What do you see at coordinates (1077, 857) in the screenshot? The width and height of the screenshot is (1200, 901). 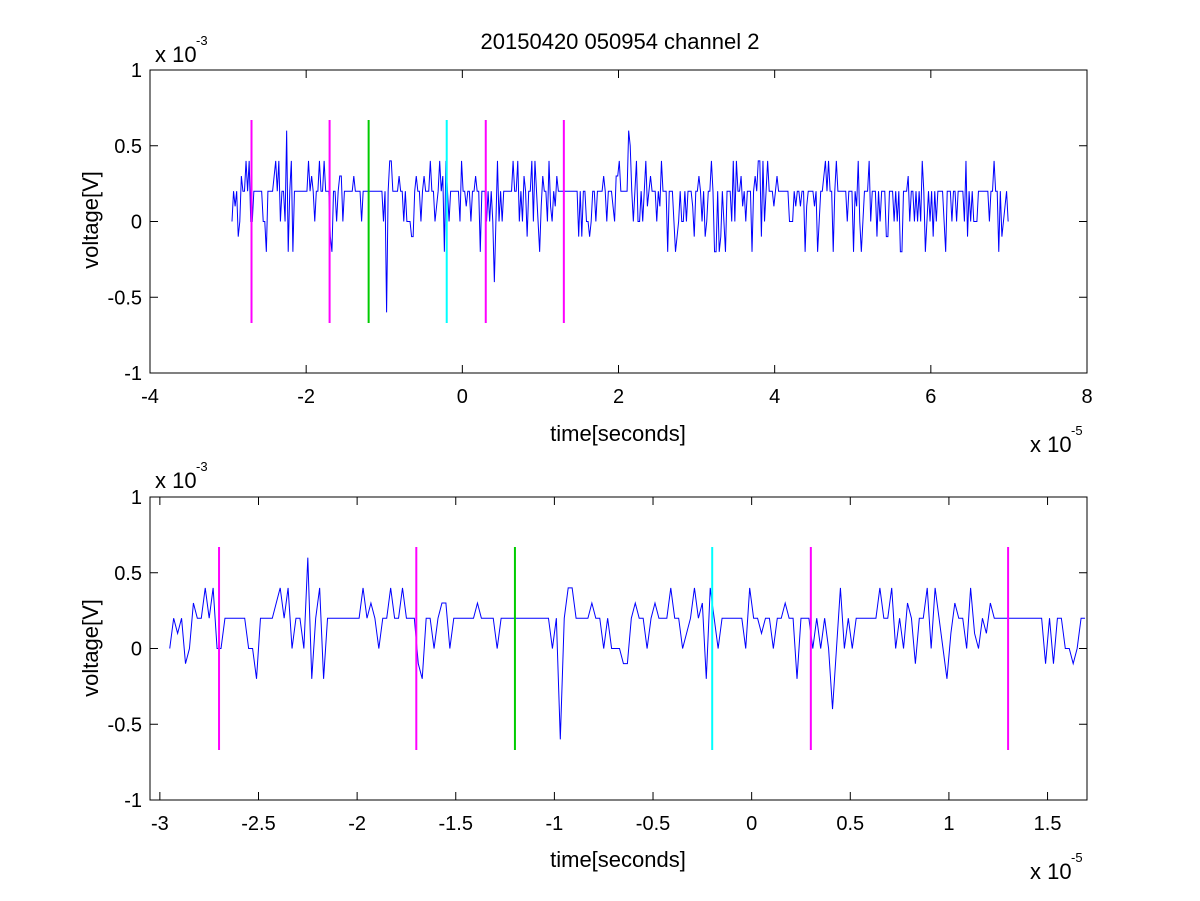 I see `bottom-x-exponent-power: -5` at bounding box center [1077, 857].